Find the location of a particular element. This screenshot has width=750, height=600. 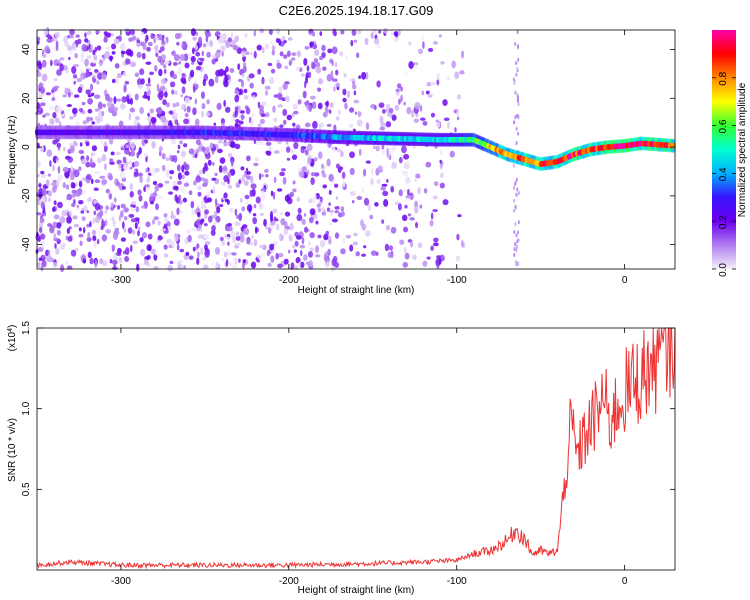

spectrogram-x-tick-label: -300 is located at coordinates (121, 280).